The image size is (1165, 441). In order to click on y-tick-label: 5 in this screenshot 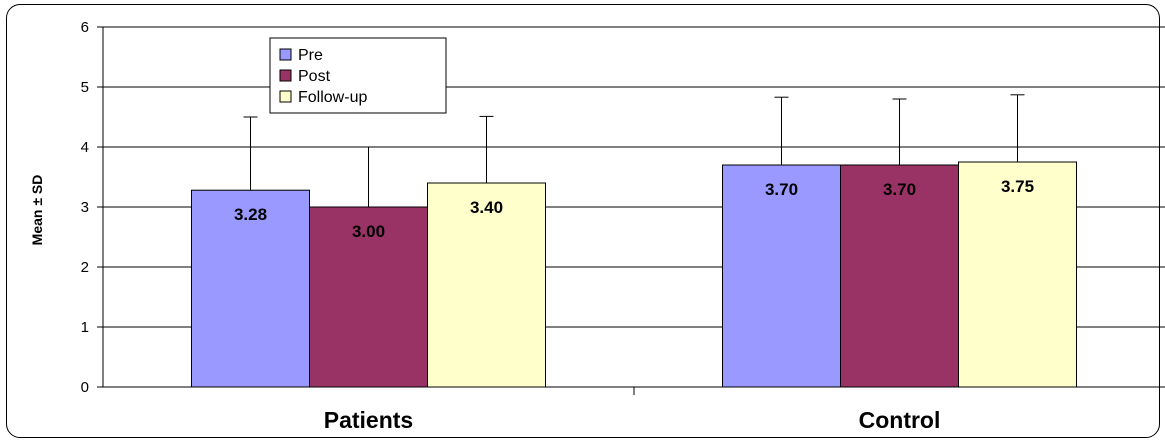, I will do `click(85, 87)`.